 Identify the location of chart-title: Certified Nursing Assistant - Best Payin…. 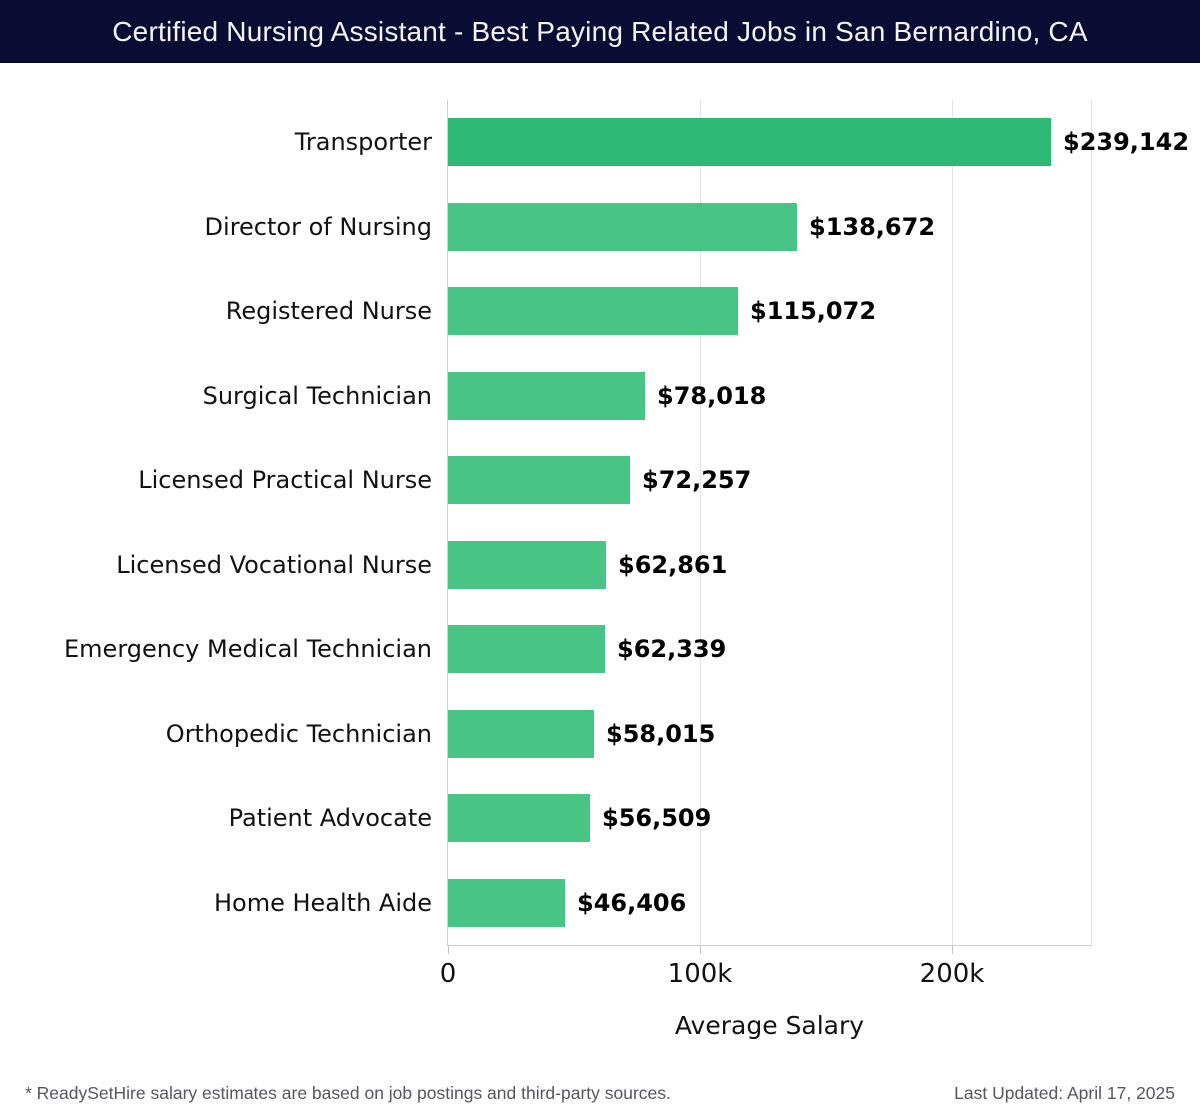
(600, 31).